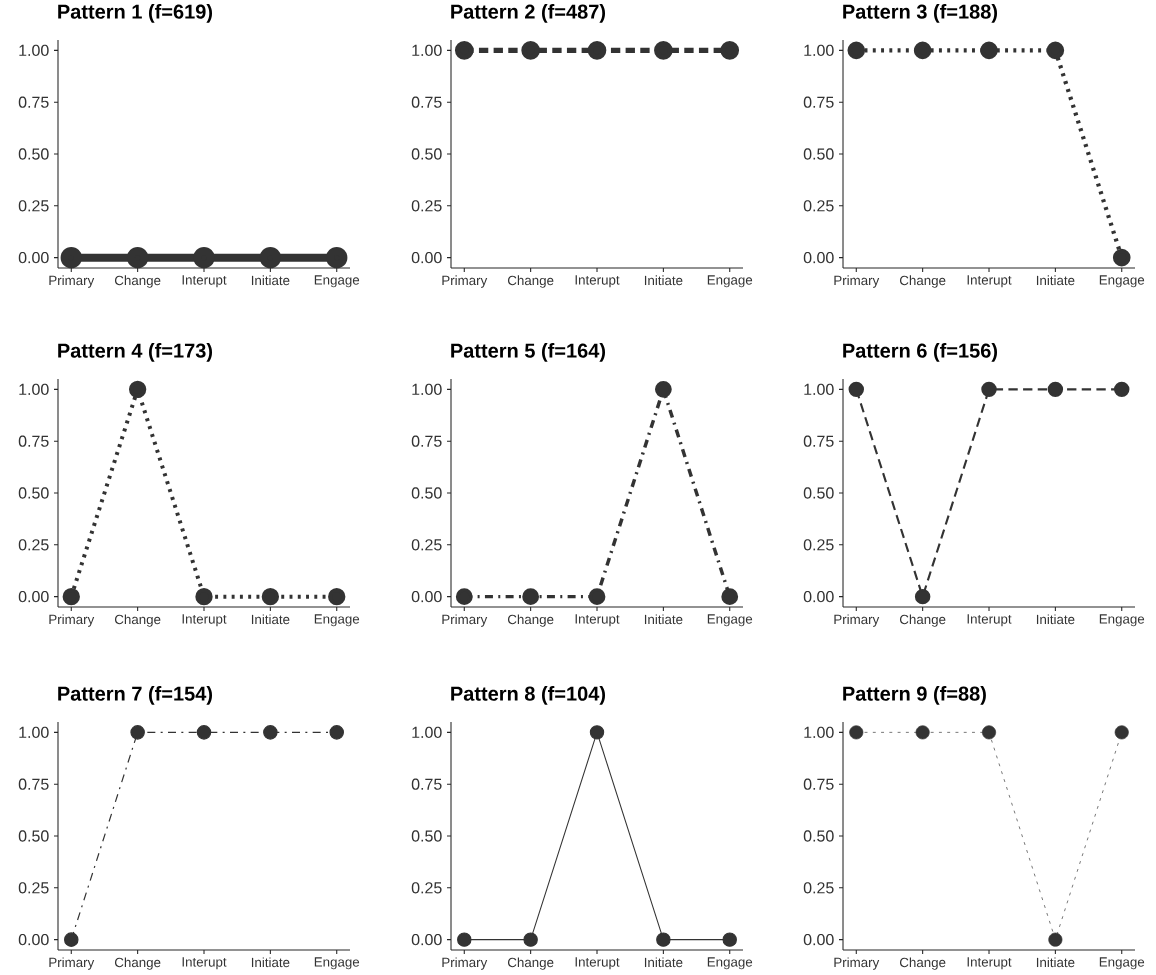 This screenshot has height=975, width=1156. What do you see at coordinates (914, 695) in the screenshot?
I see `chart-title: Pattern 9 (f=88)` at bounding box center [914, 695].